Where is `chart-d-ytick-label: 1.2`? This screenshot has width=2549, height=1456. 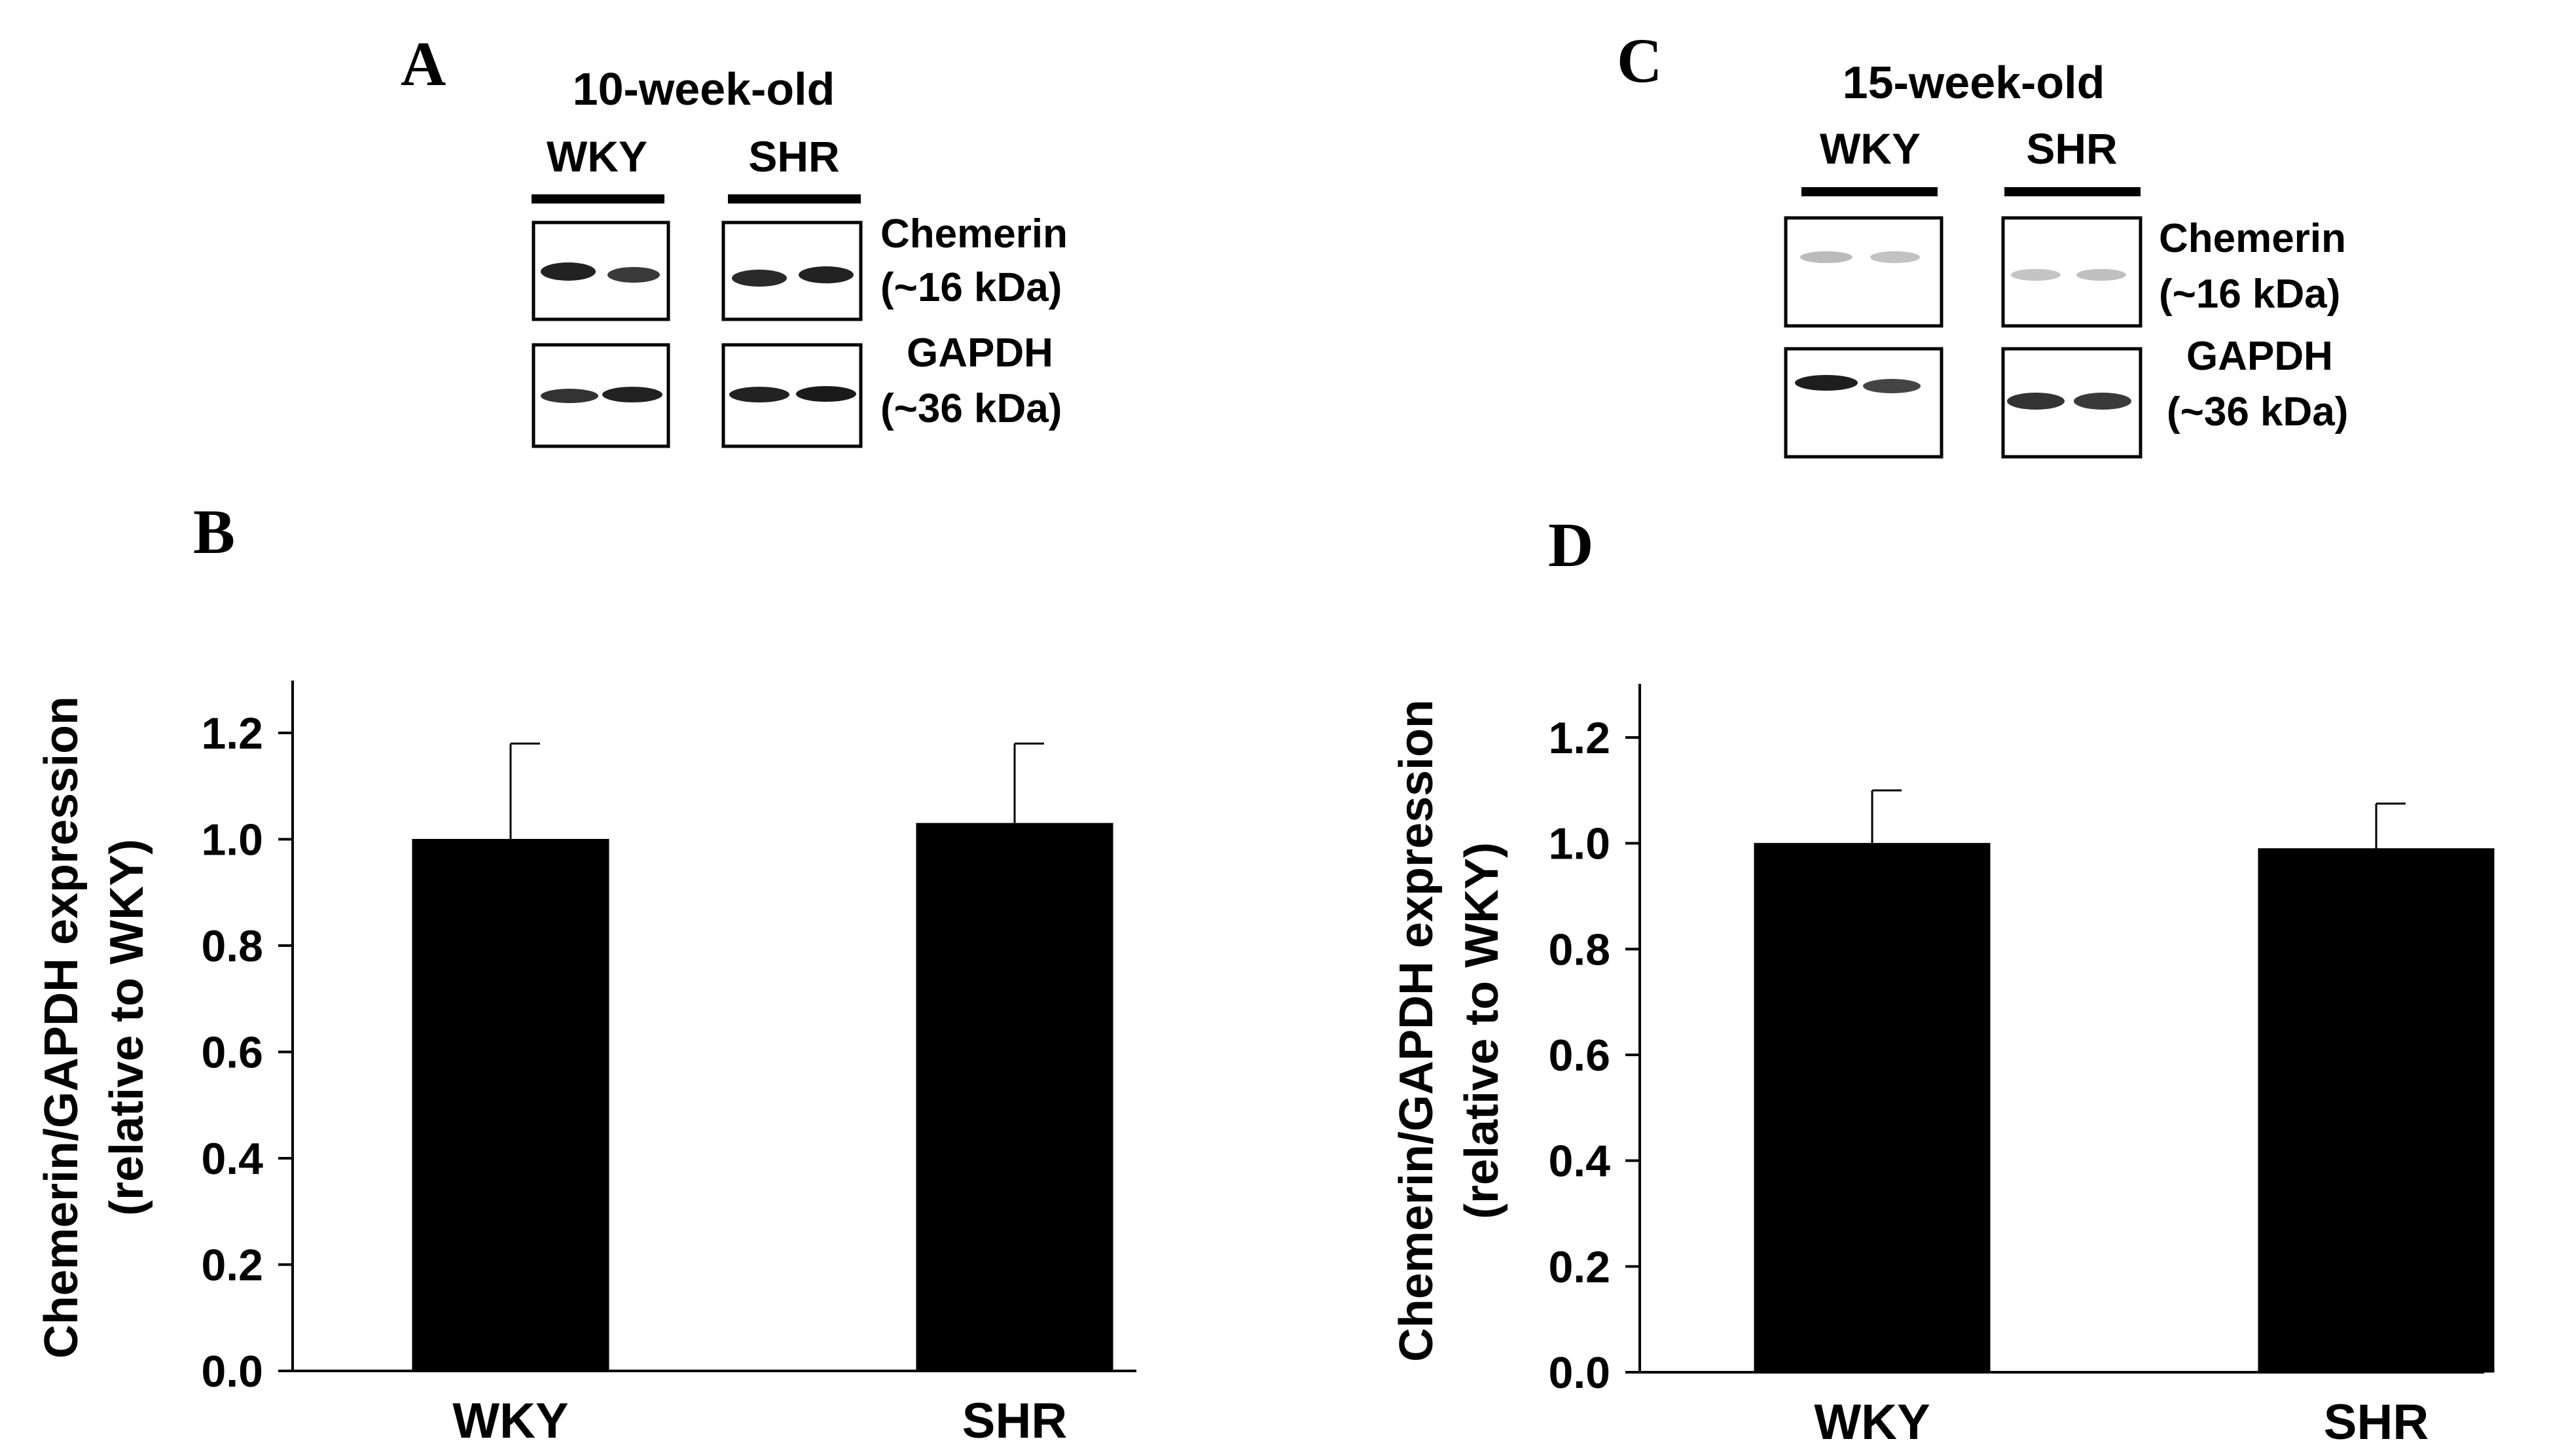 chart-d-ytick-label: 1.2 is located at coordinates (1579, 738).